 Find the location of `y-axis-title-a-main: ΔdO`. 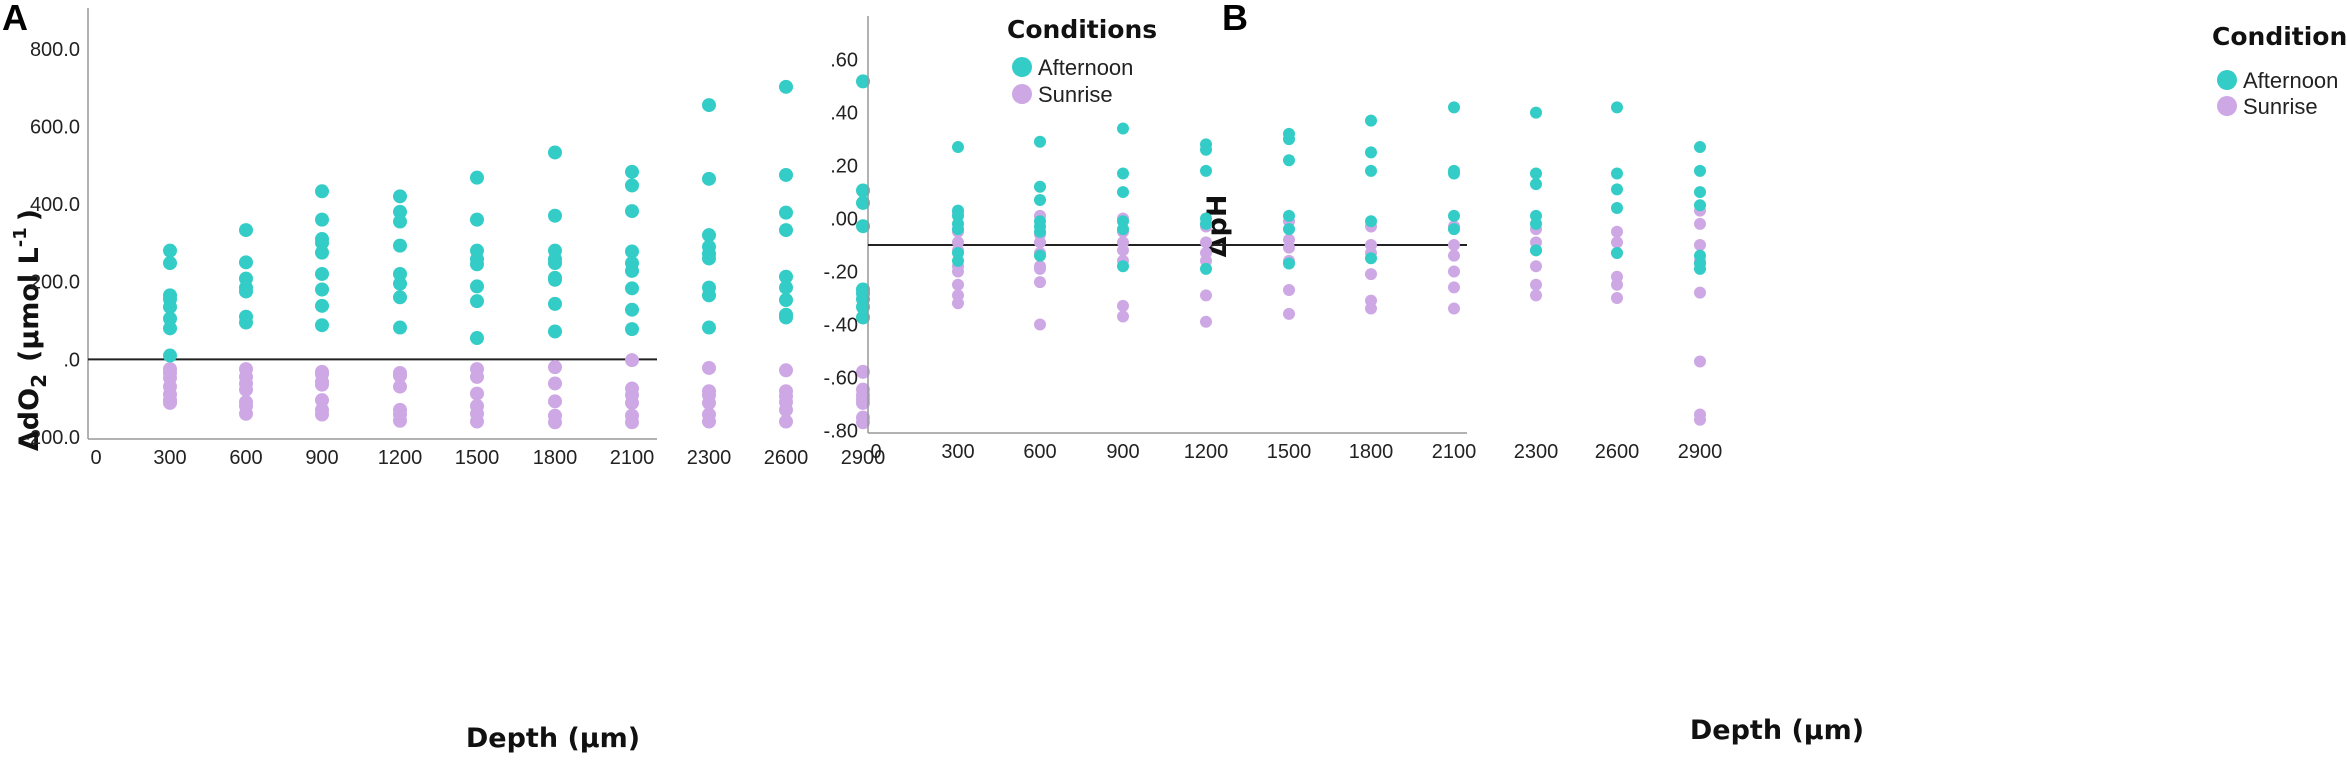

y-axis-title-a-main: ΔdO is located at coordinates (29, 419).